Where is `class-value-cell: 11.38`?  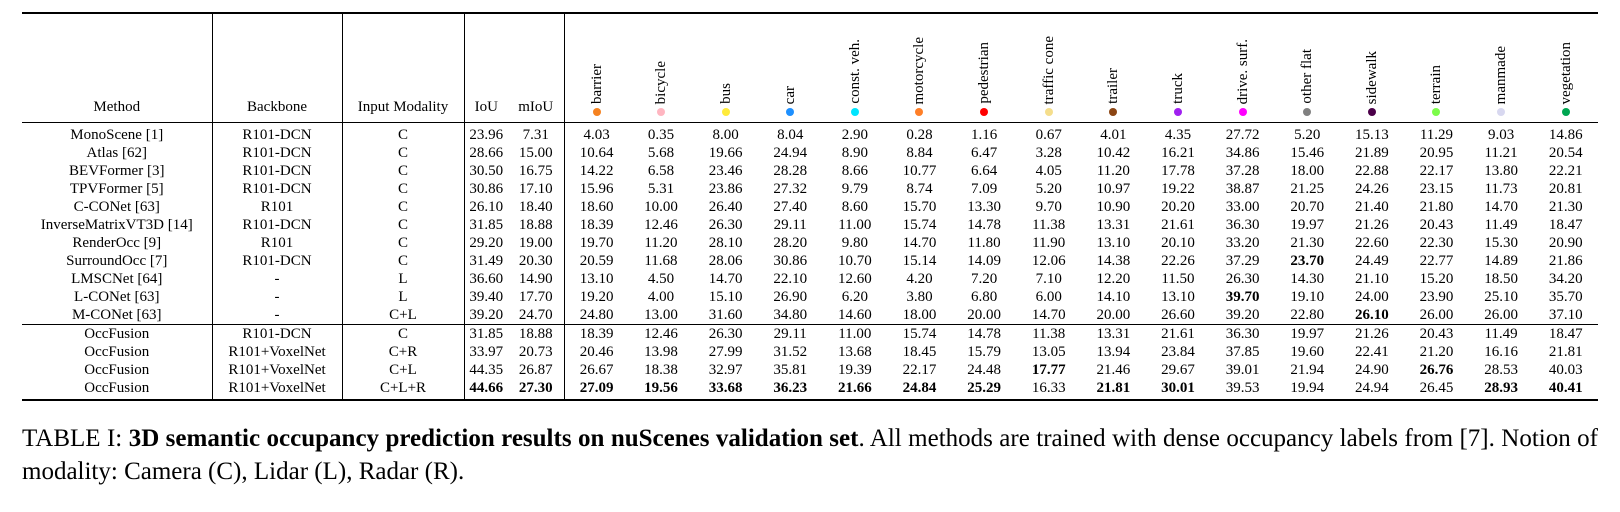 class-value-cell: 11.38 is located at coordinates (1049, 225).